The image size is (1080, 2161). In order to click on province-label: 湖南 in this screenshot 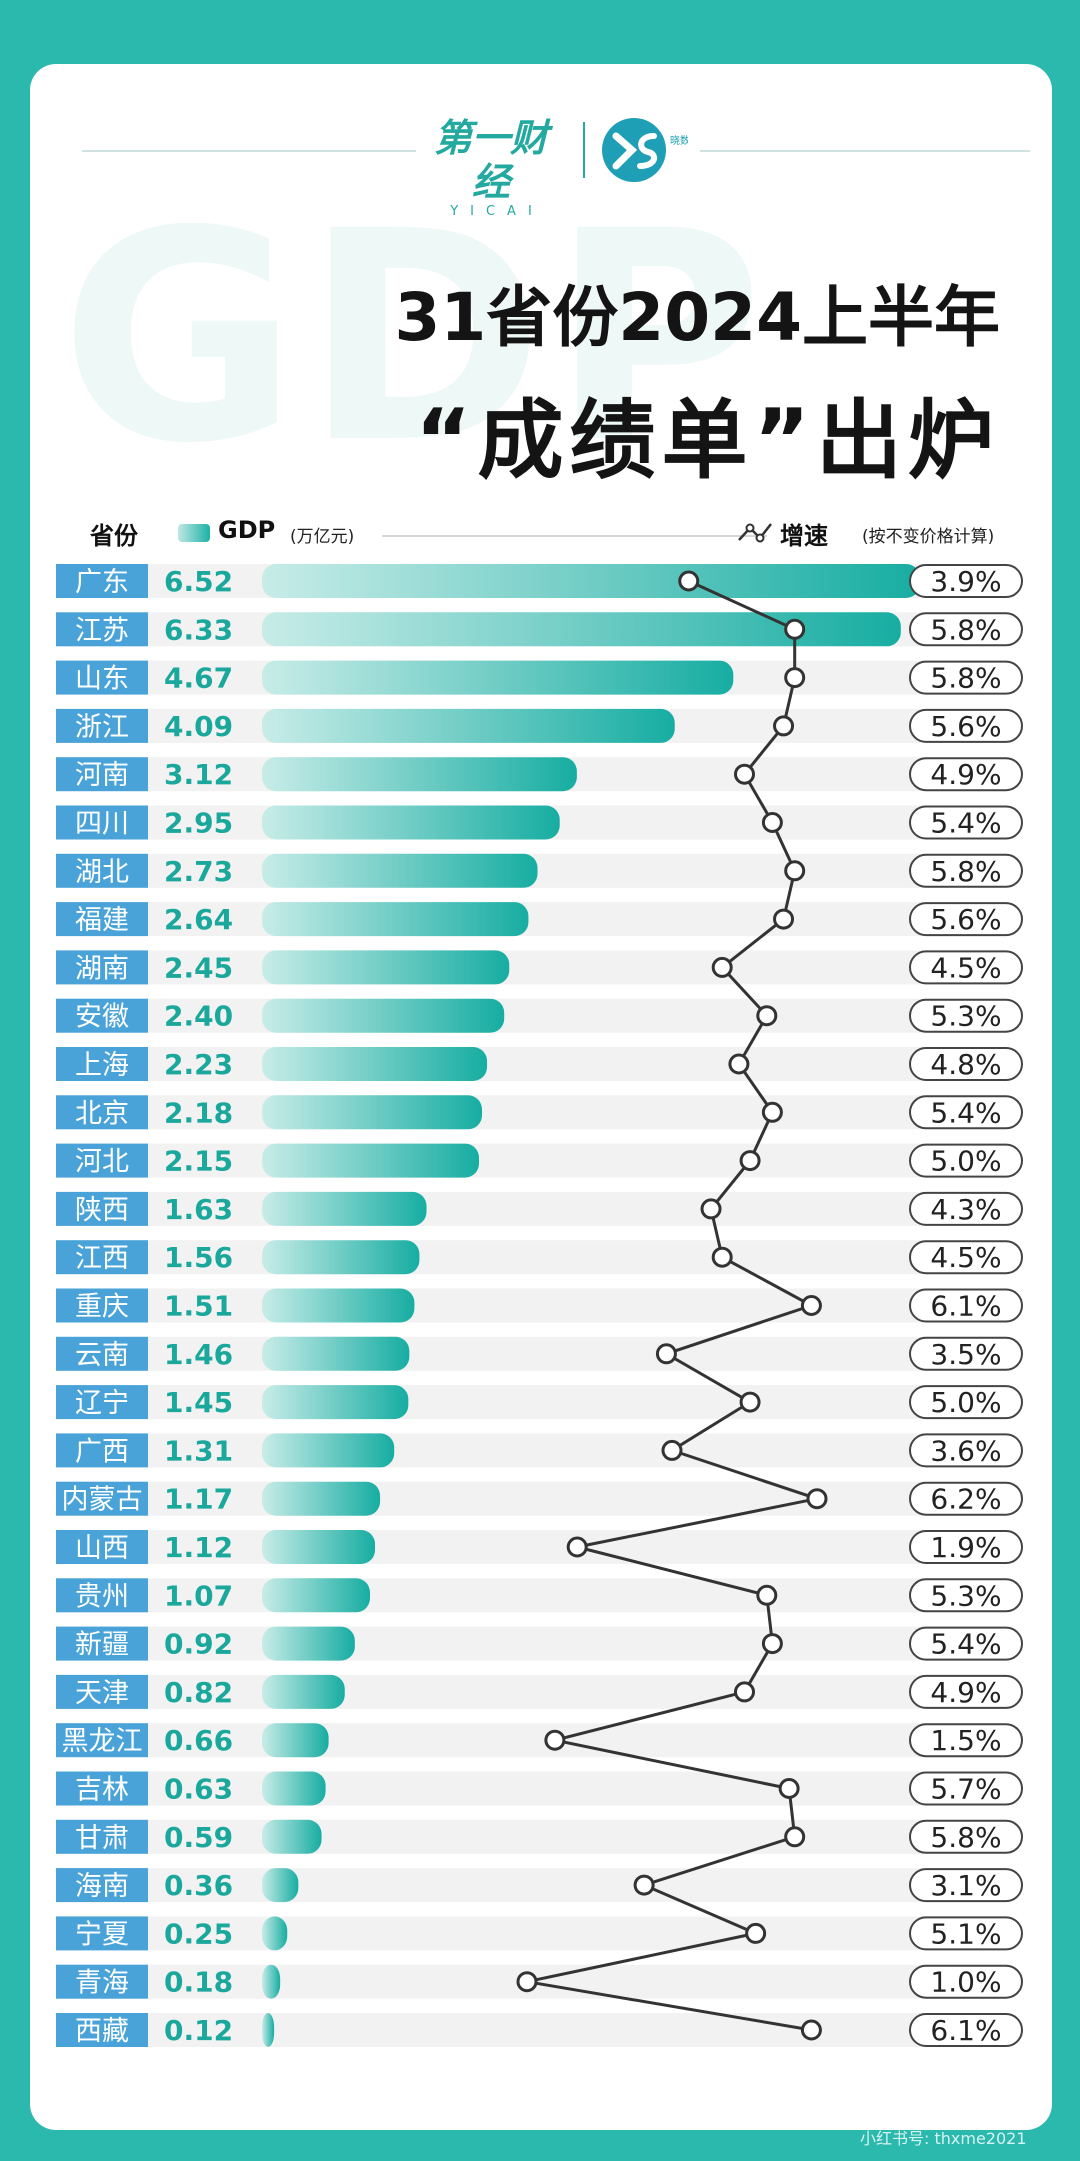, I will do `click(102, 968)`.